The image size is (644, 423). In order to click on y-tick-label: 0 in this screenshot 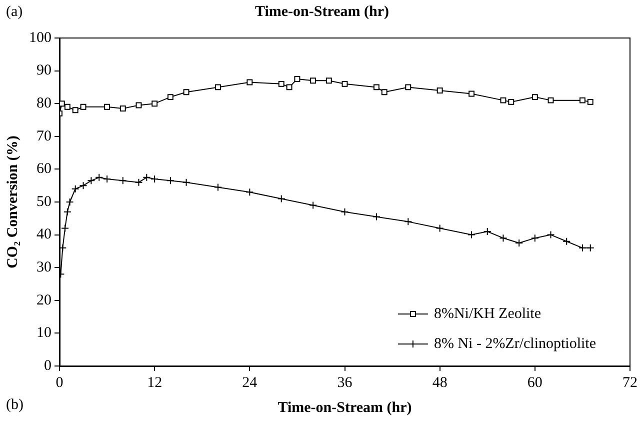, I will do `click(48, 366)`.